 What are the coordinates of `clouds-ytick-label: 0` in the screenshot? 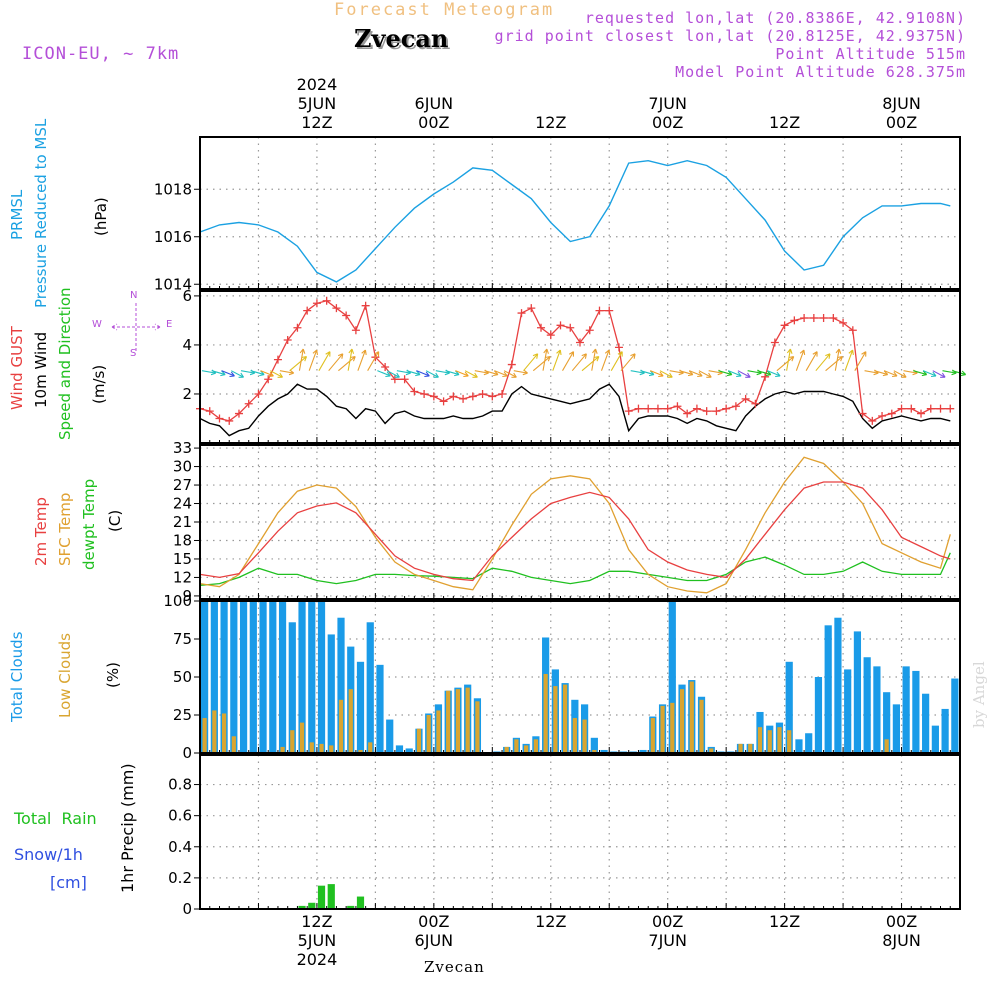 It's located at (187, 753).